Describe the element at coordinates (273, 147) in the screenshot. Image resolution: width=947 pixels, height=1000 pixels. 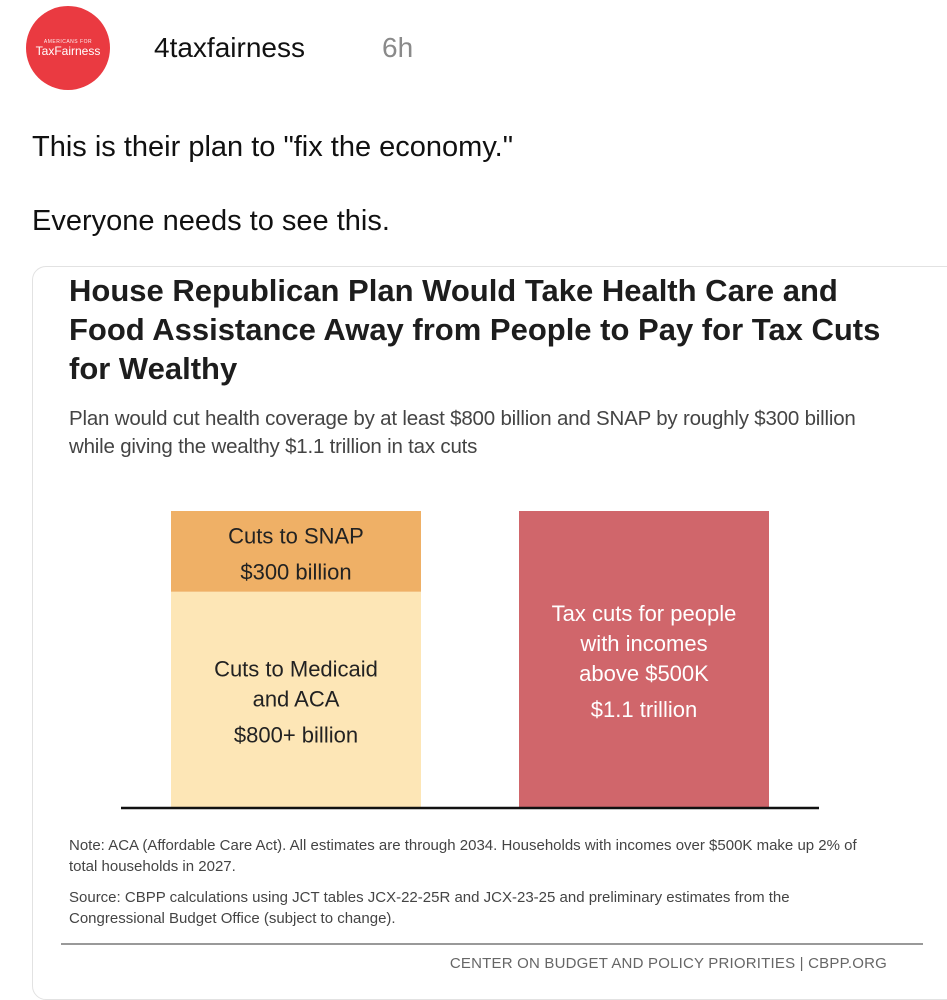
I see `post-text-line-1: This is their plan to "fix the economy."` at that location.